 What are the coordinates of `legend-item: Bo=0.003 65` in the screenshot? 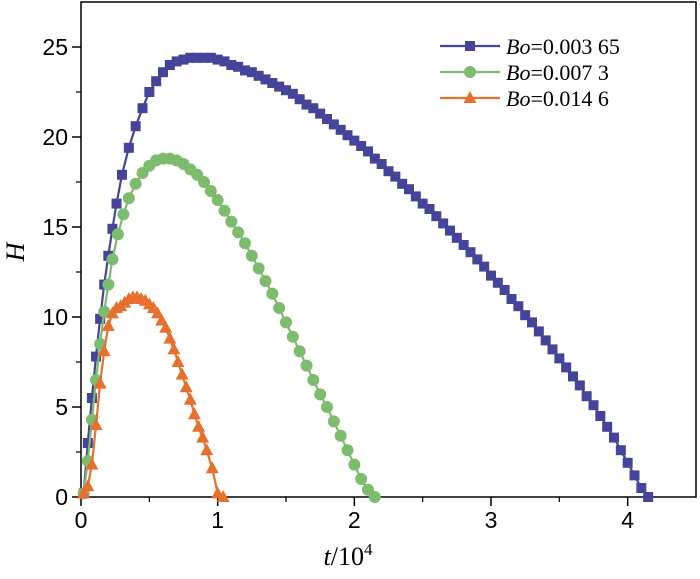 It's located at (530, 46).